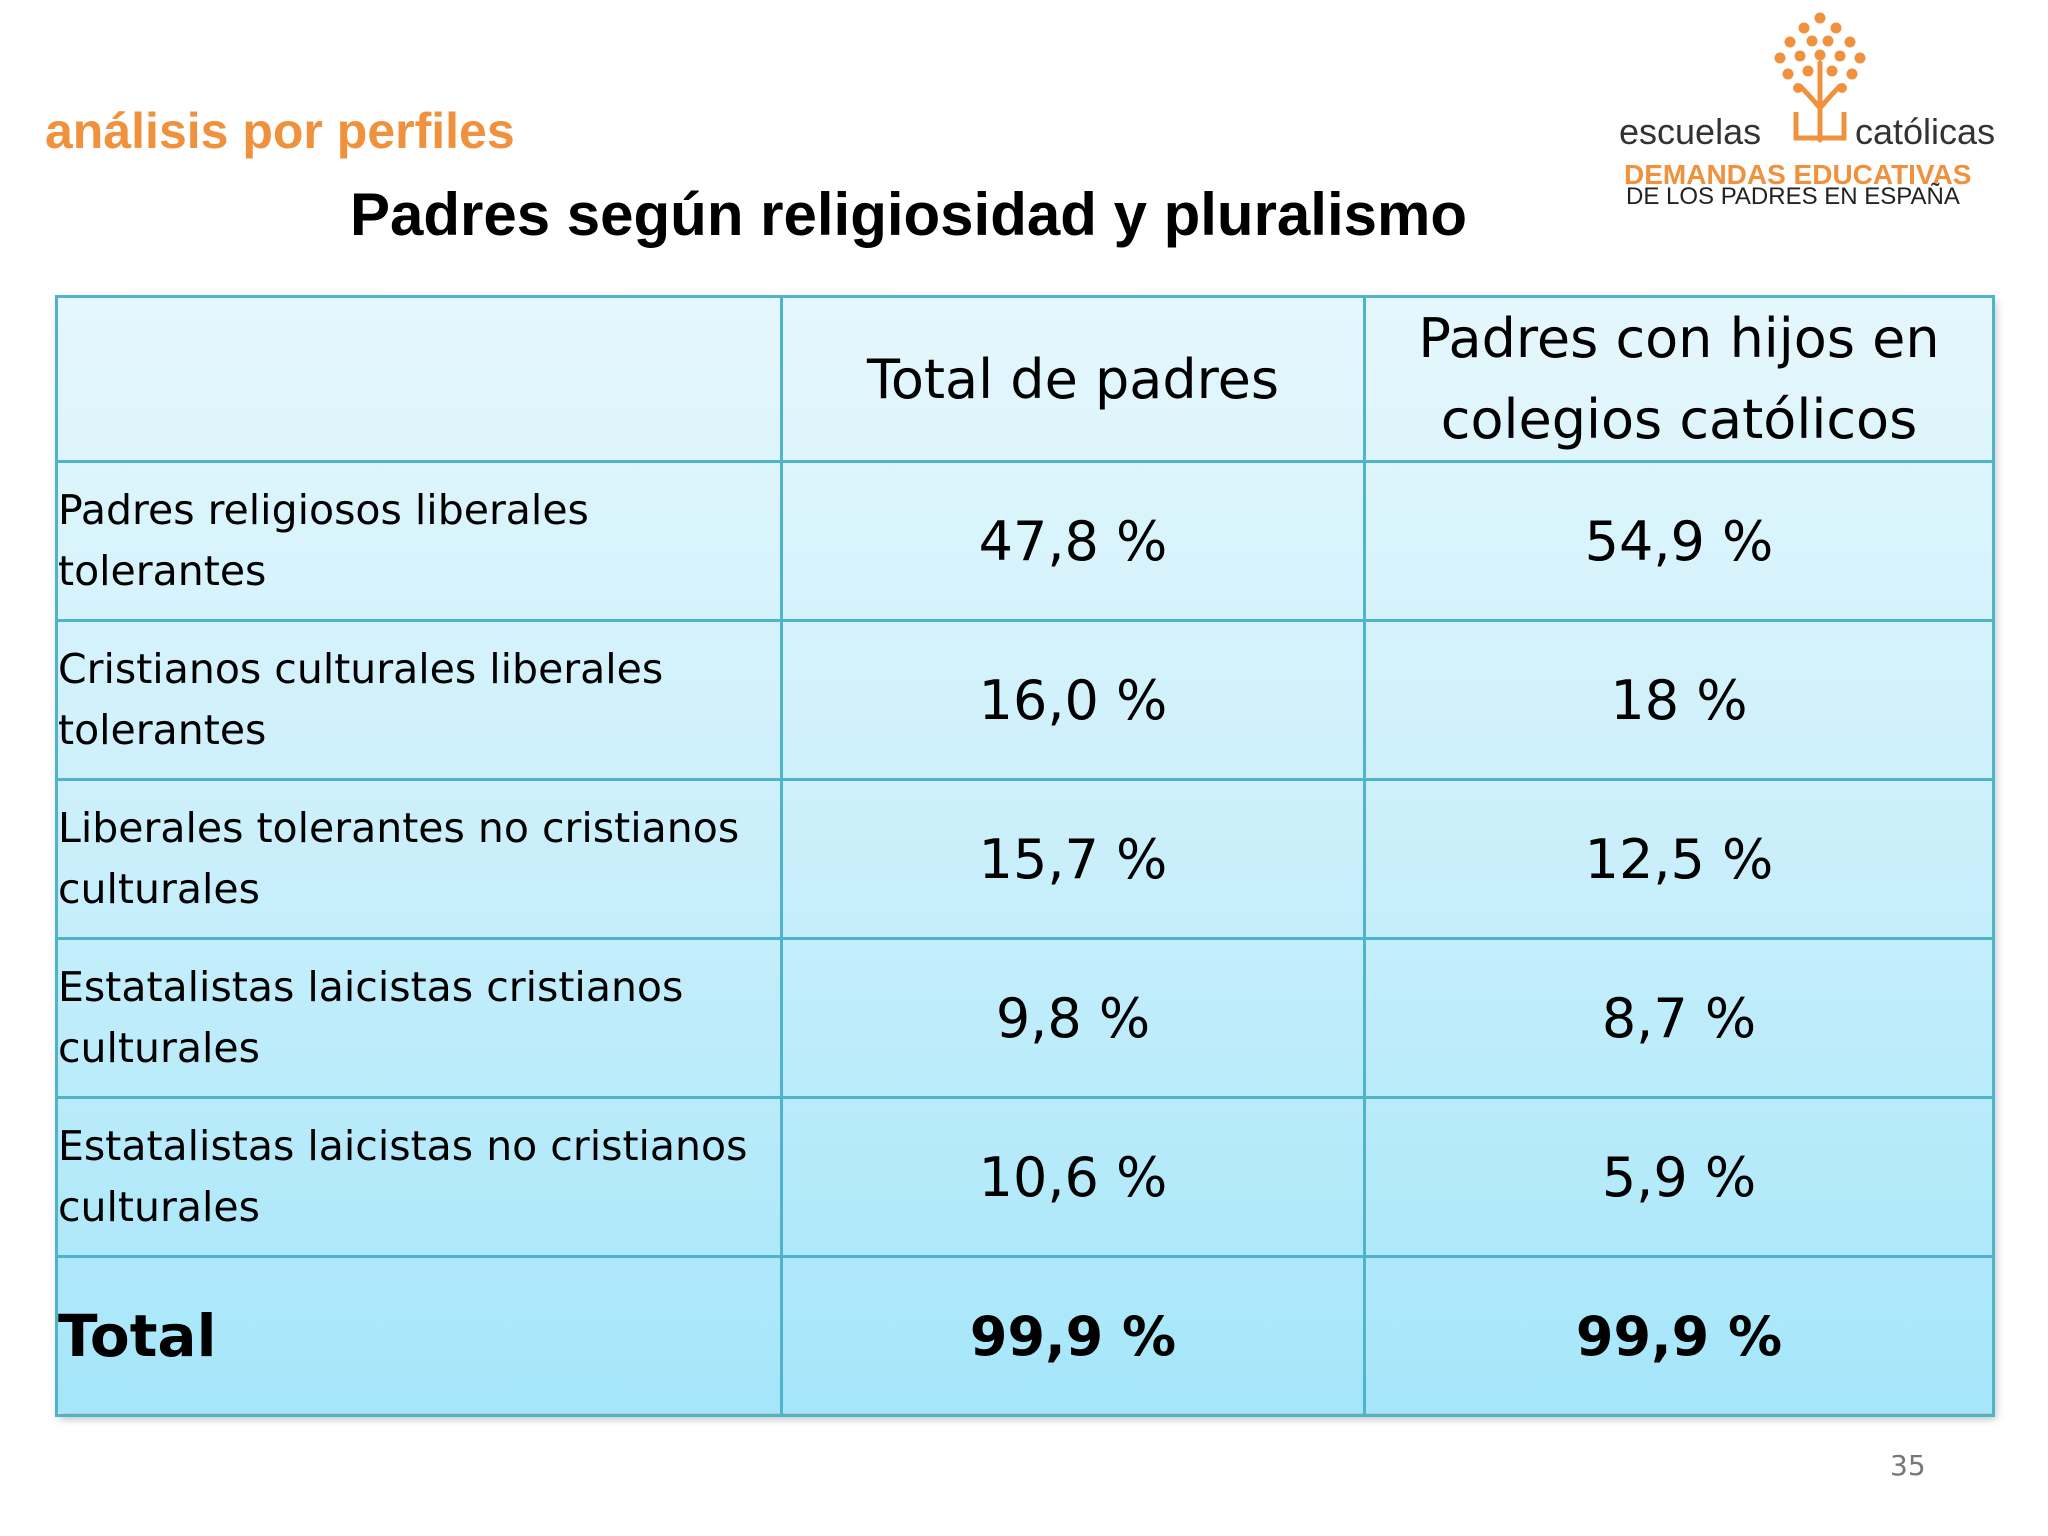 Image resolution: width=2048 pixels, height=1536 pixels. What do you see at coordinates (1679, 541) in the screenshot?
I see `value-catholic: 54,9 %` at bounding box center [1679, 541].